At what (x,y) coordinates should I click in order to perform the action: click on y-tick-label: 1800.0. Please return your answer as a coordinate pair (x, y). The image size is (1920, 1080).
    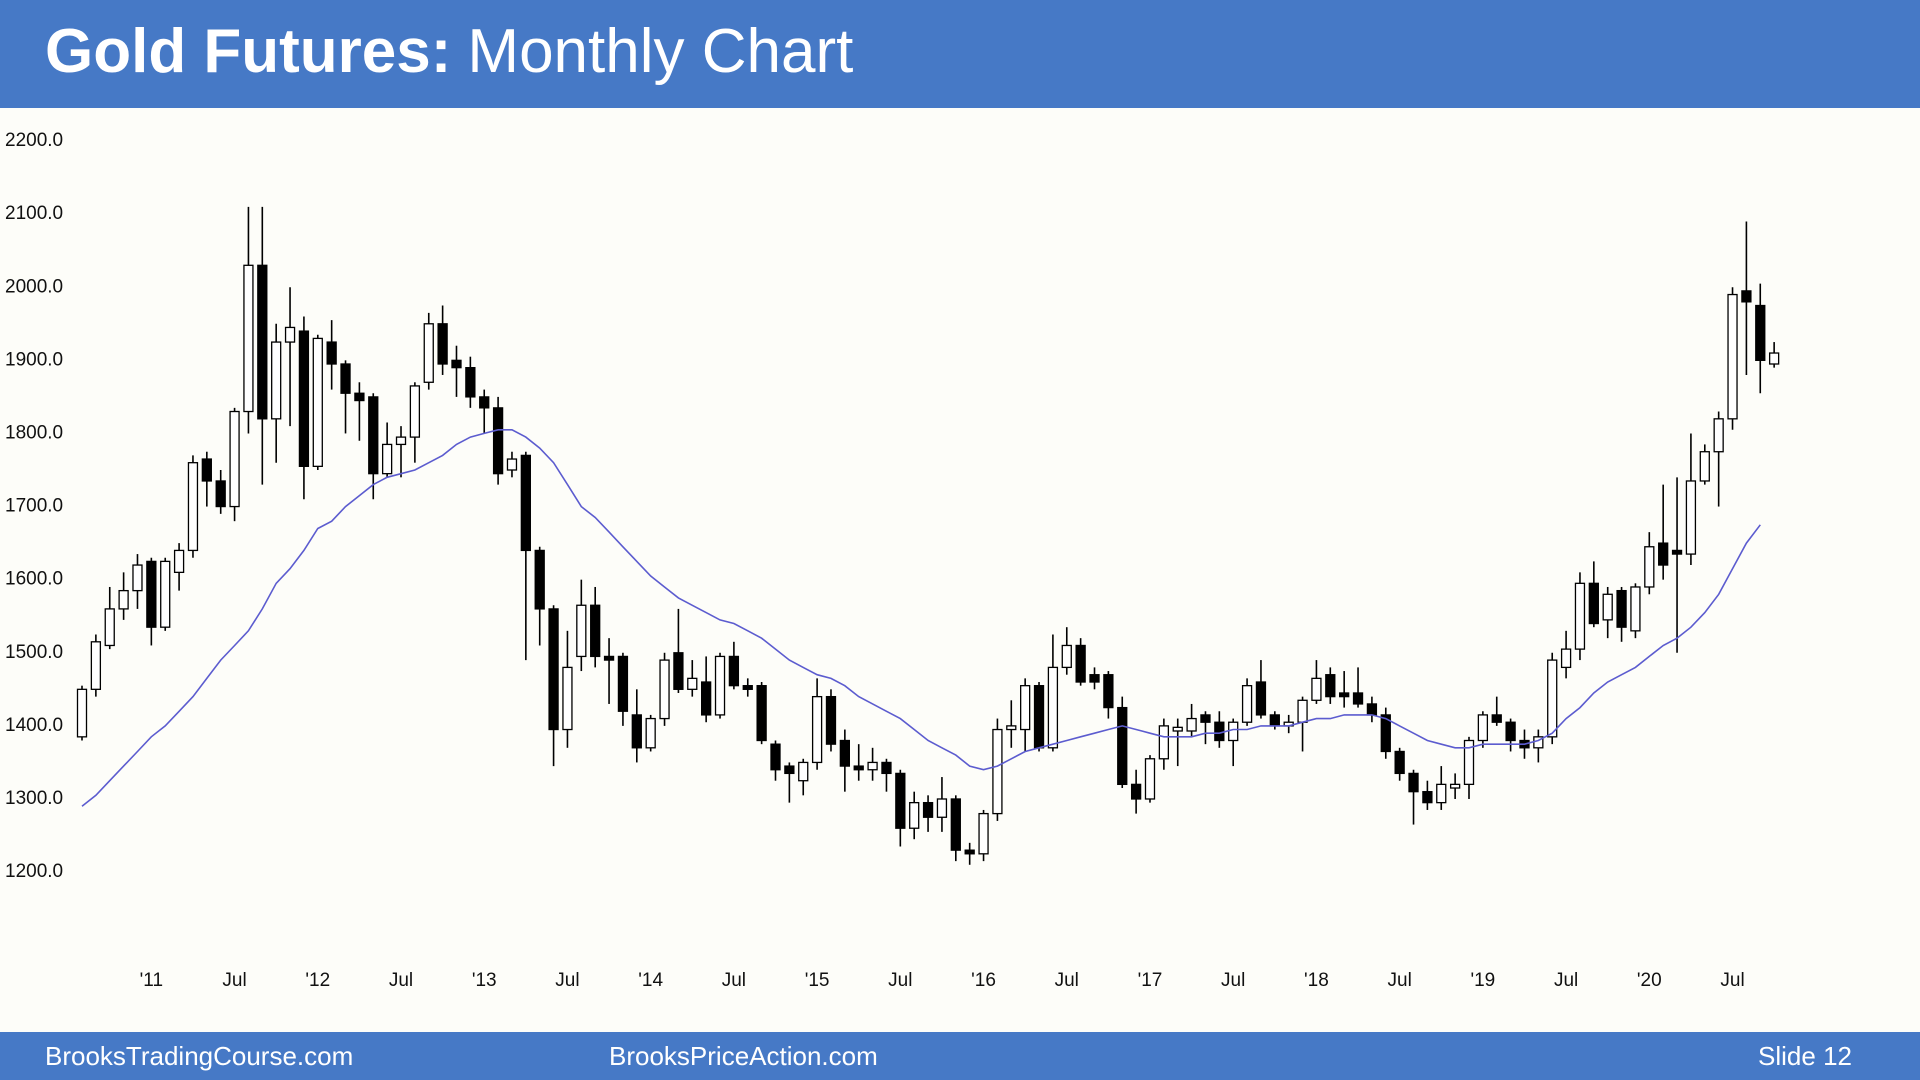
    Looking at the image, I should click on (34, 432).